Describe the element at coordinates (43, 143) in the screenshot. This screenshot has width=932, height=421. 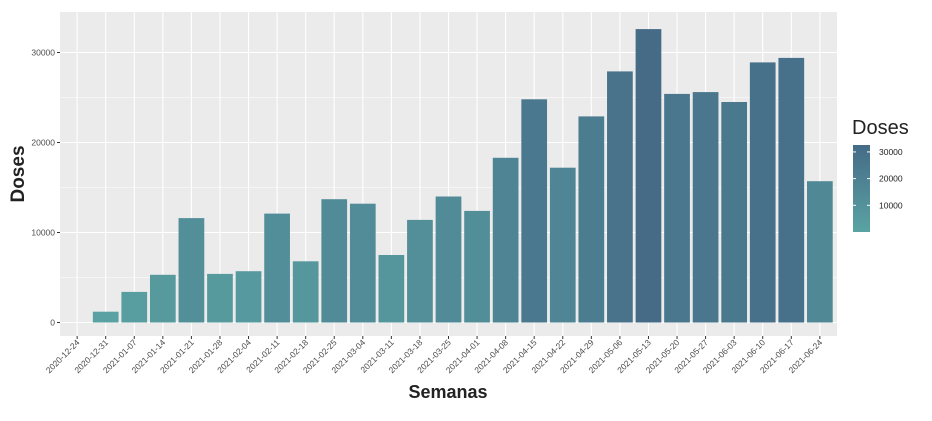
I see `y-tick-label: 20000` at that location.